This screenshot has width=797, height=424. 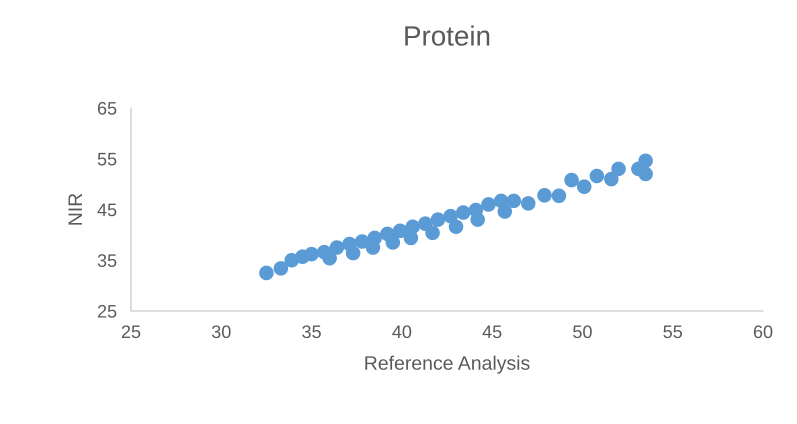 What do you see at coordinates (75, 209) in the screenshot?
I see `y-axis-title: NIR` at bounding box center [75, 209].